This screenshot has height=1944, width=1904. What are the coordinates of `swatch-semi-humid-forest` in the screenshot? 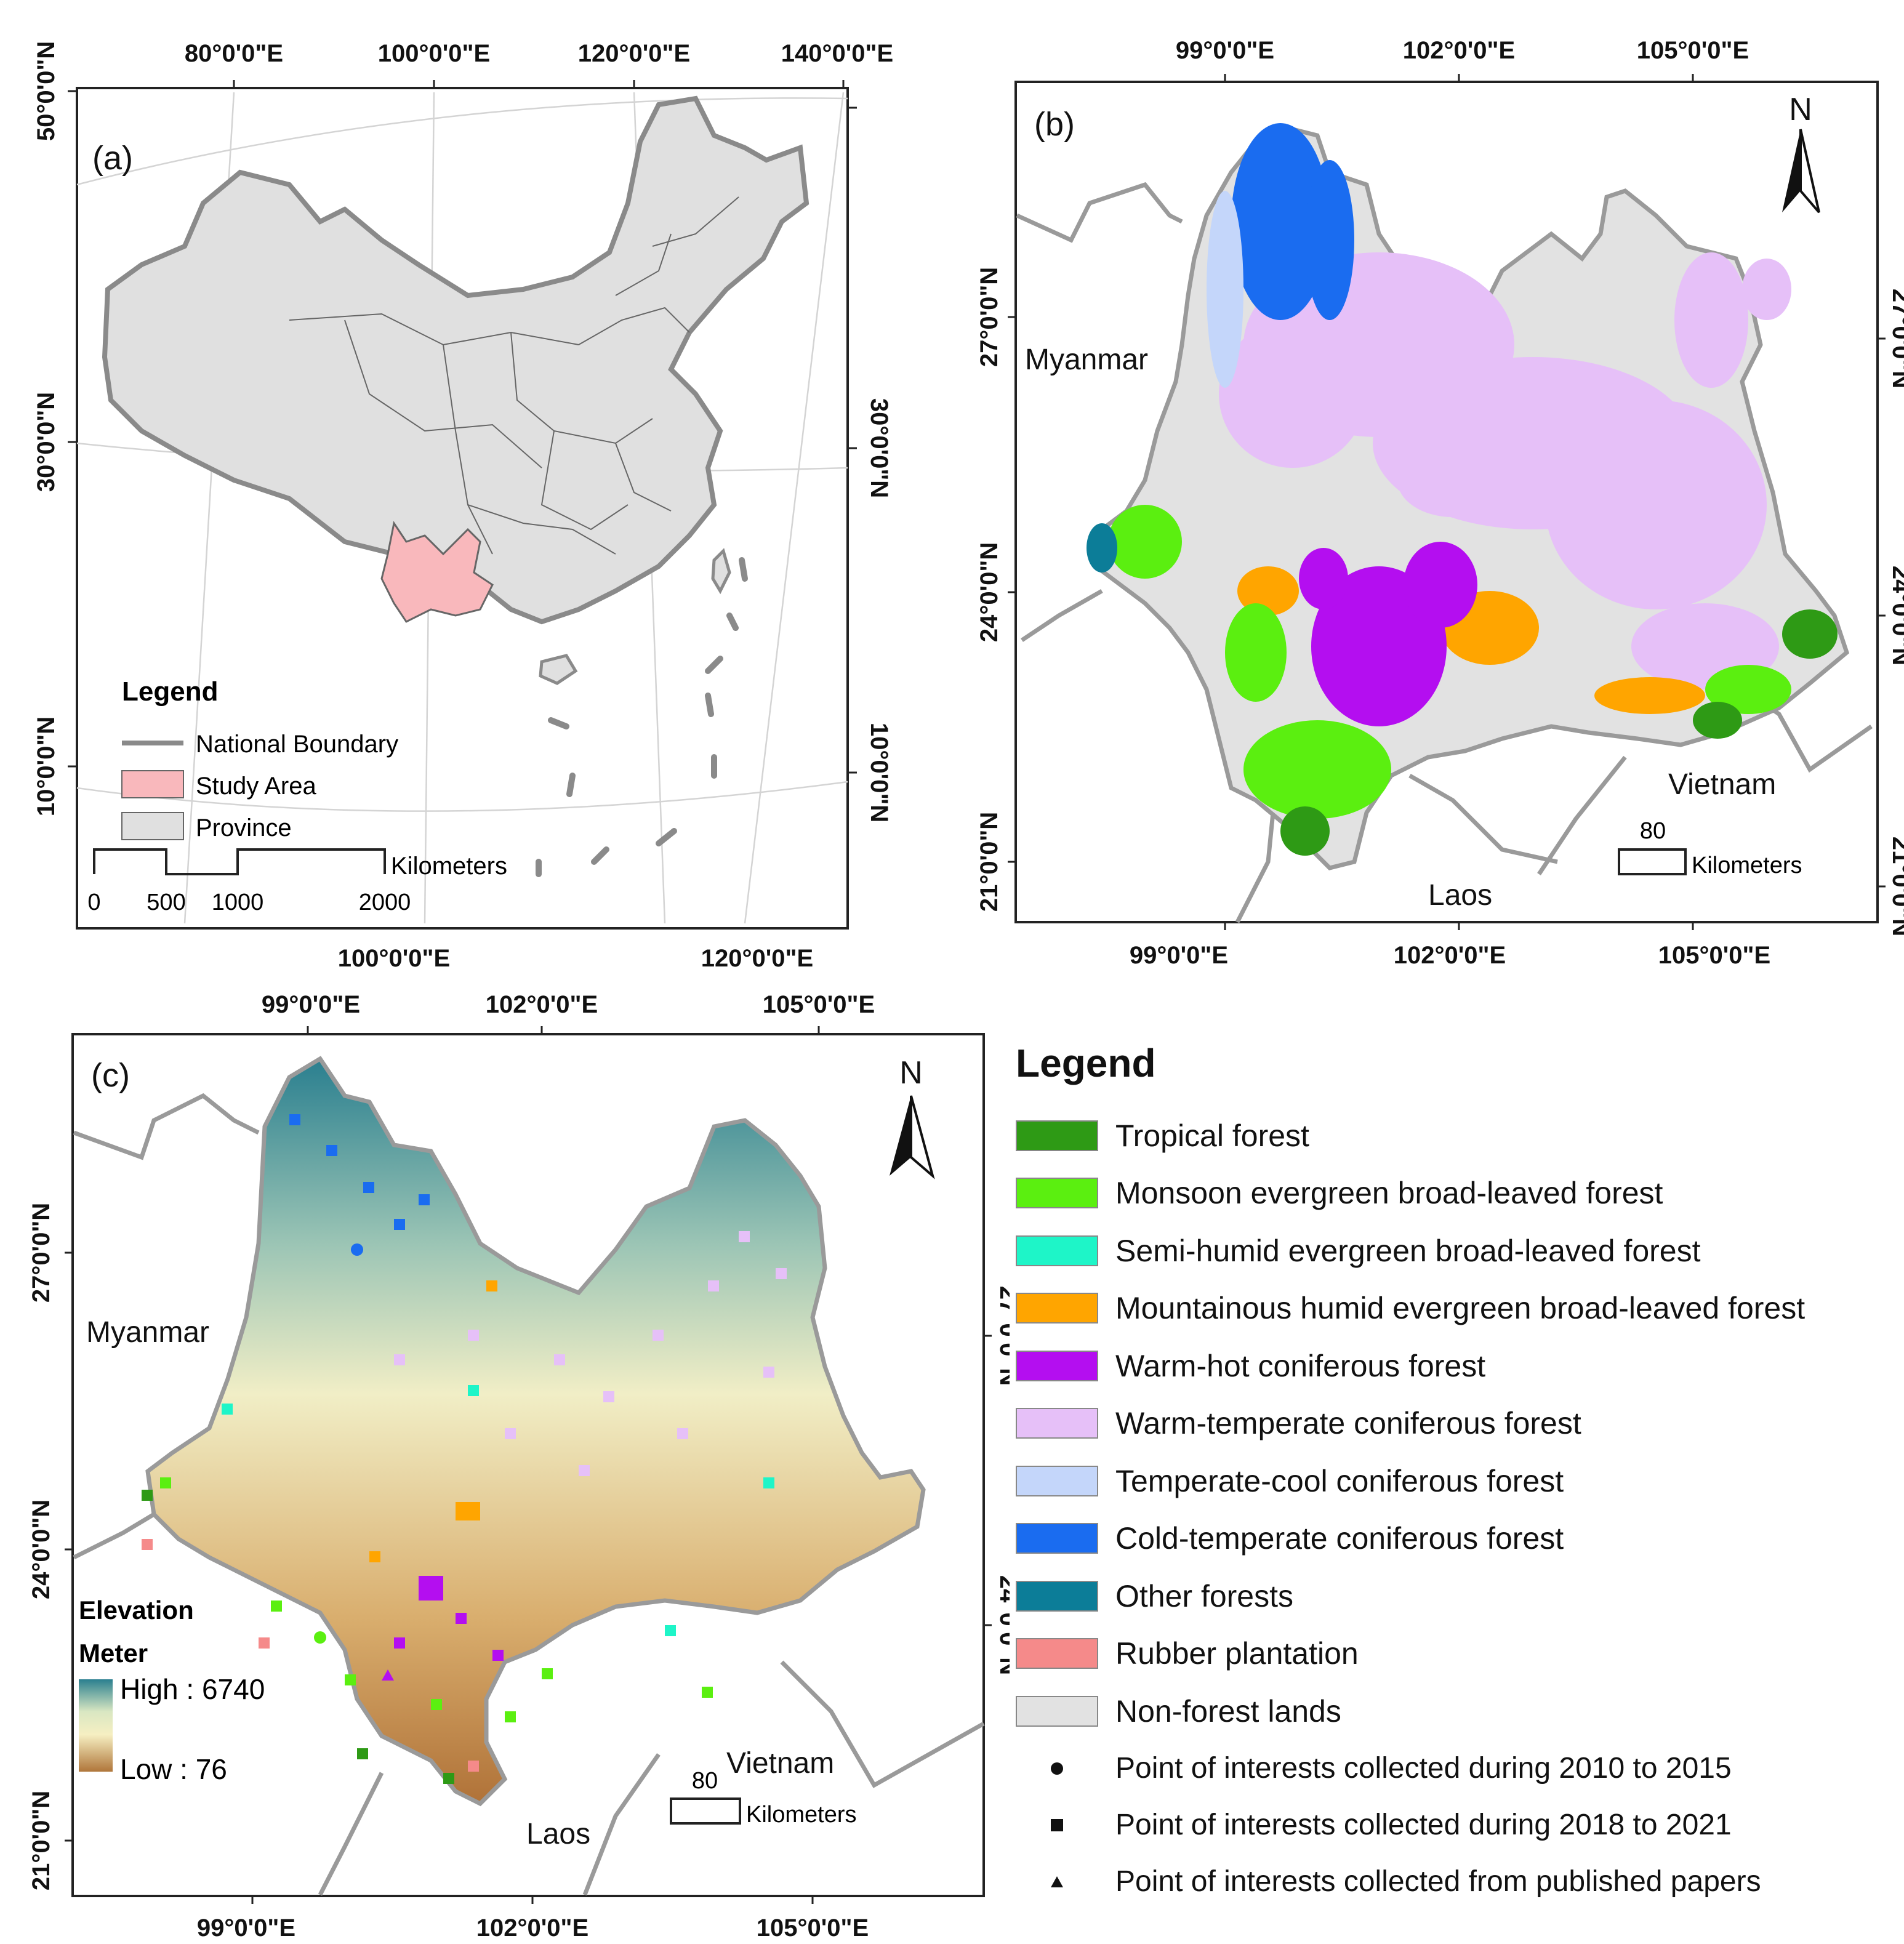 It's located at (1057, 1250).